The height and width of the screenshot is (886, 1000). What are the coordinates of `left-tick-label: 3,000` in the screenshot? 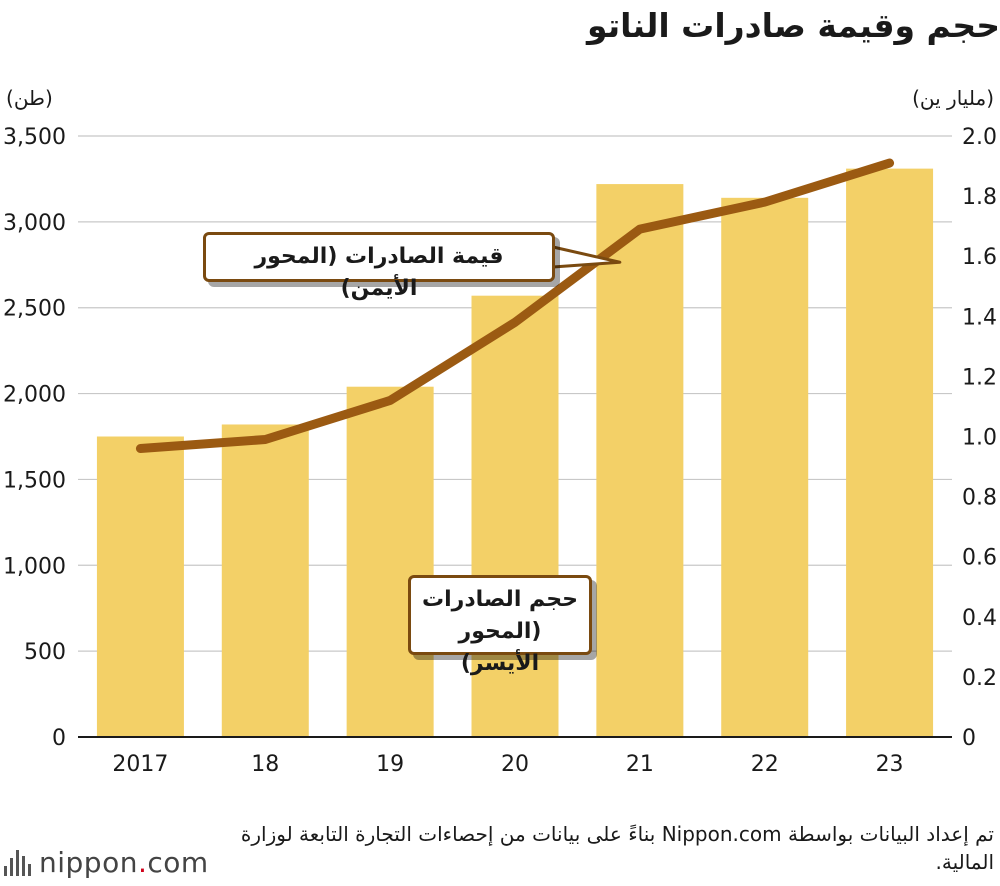 It's located at (34, 223).